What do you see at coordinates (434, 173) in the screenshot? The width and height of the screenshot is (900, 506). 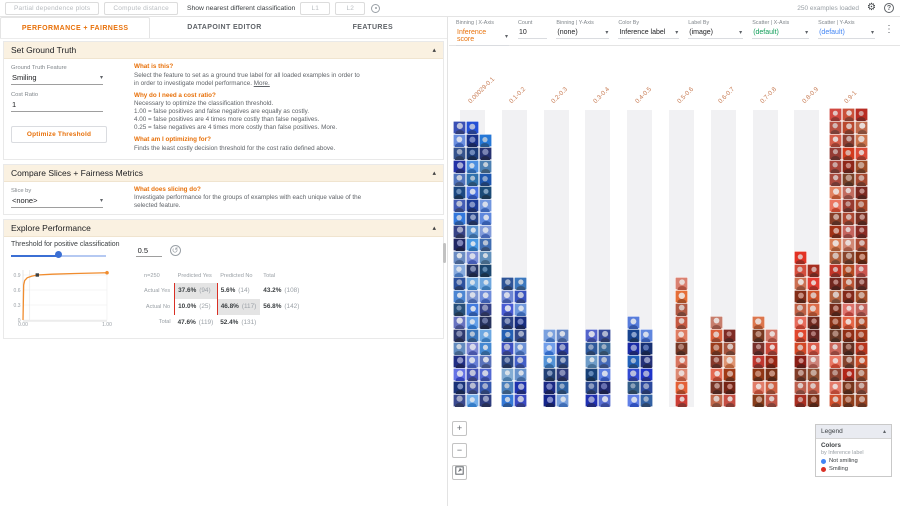 I see `collapse-icon: ▴` at bounding box center [434, 173].